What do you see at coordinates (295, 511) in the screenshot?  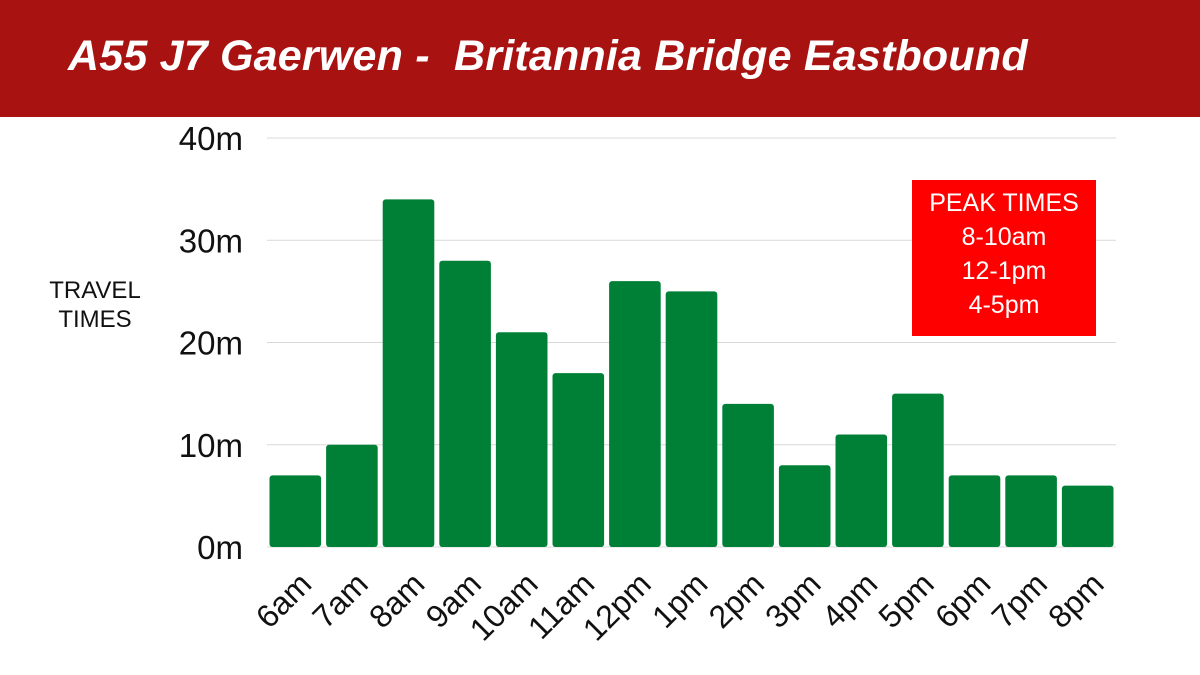 I see `bar-6am` at bounding box center [295, 511].